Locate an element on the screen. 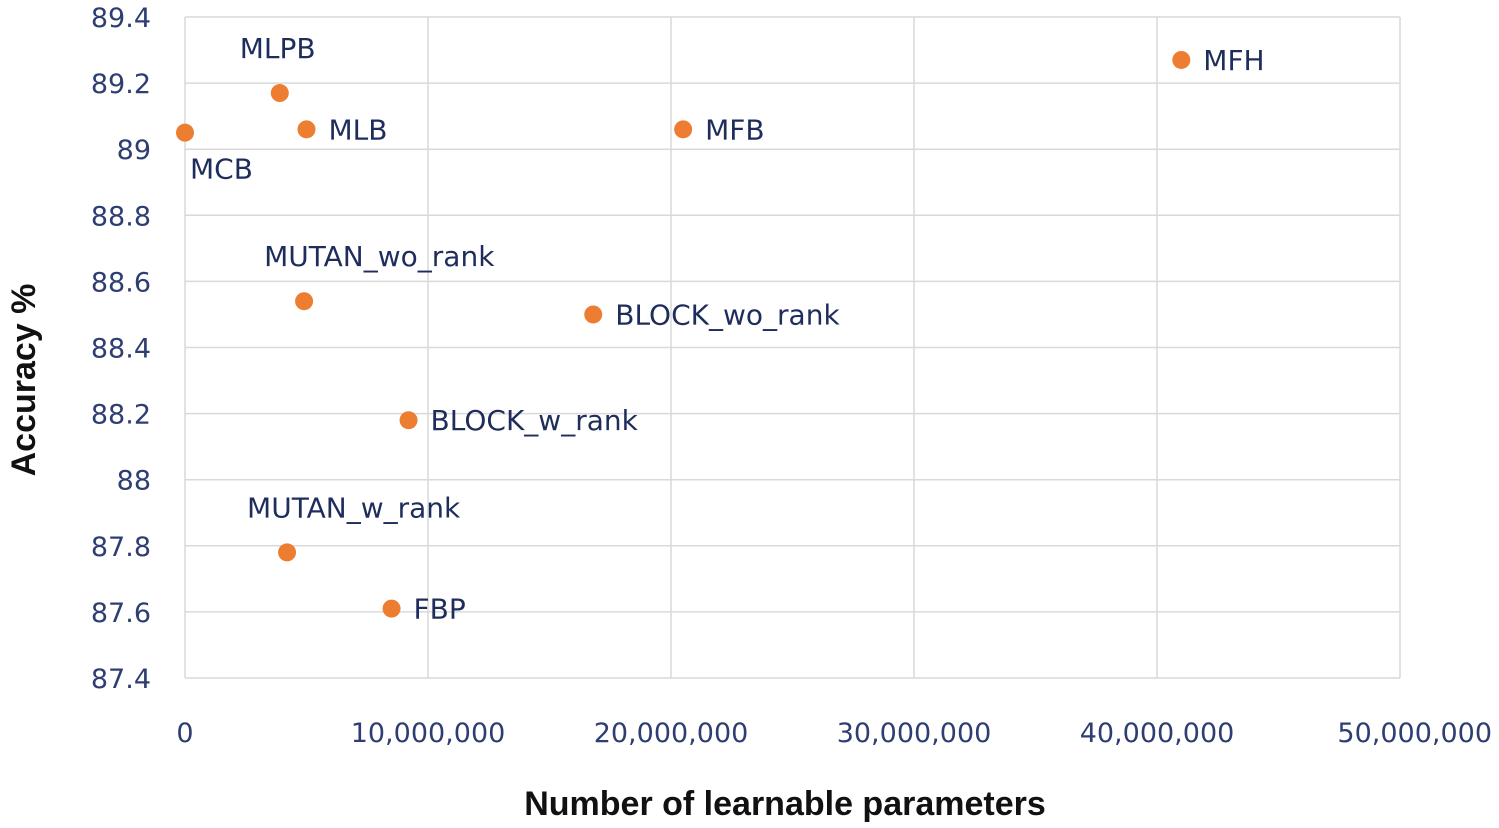  data-point-fbp is located at coordinates (391, 608).